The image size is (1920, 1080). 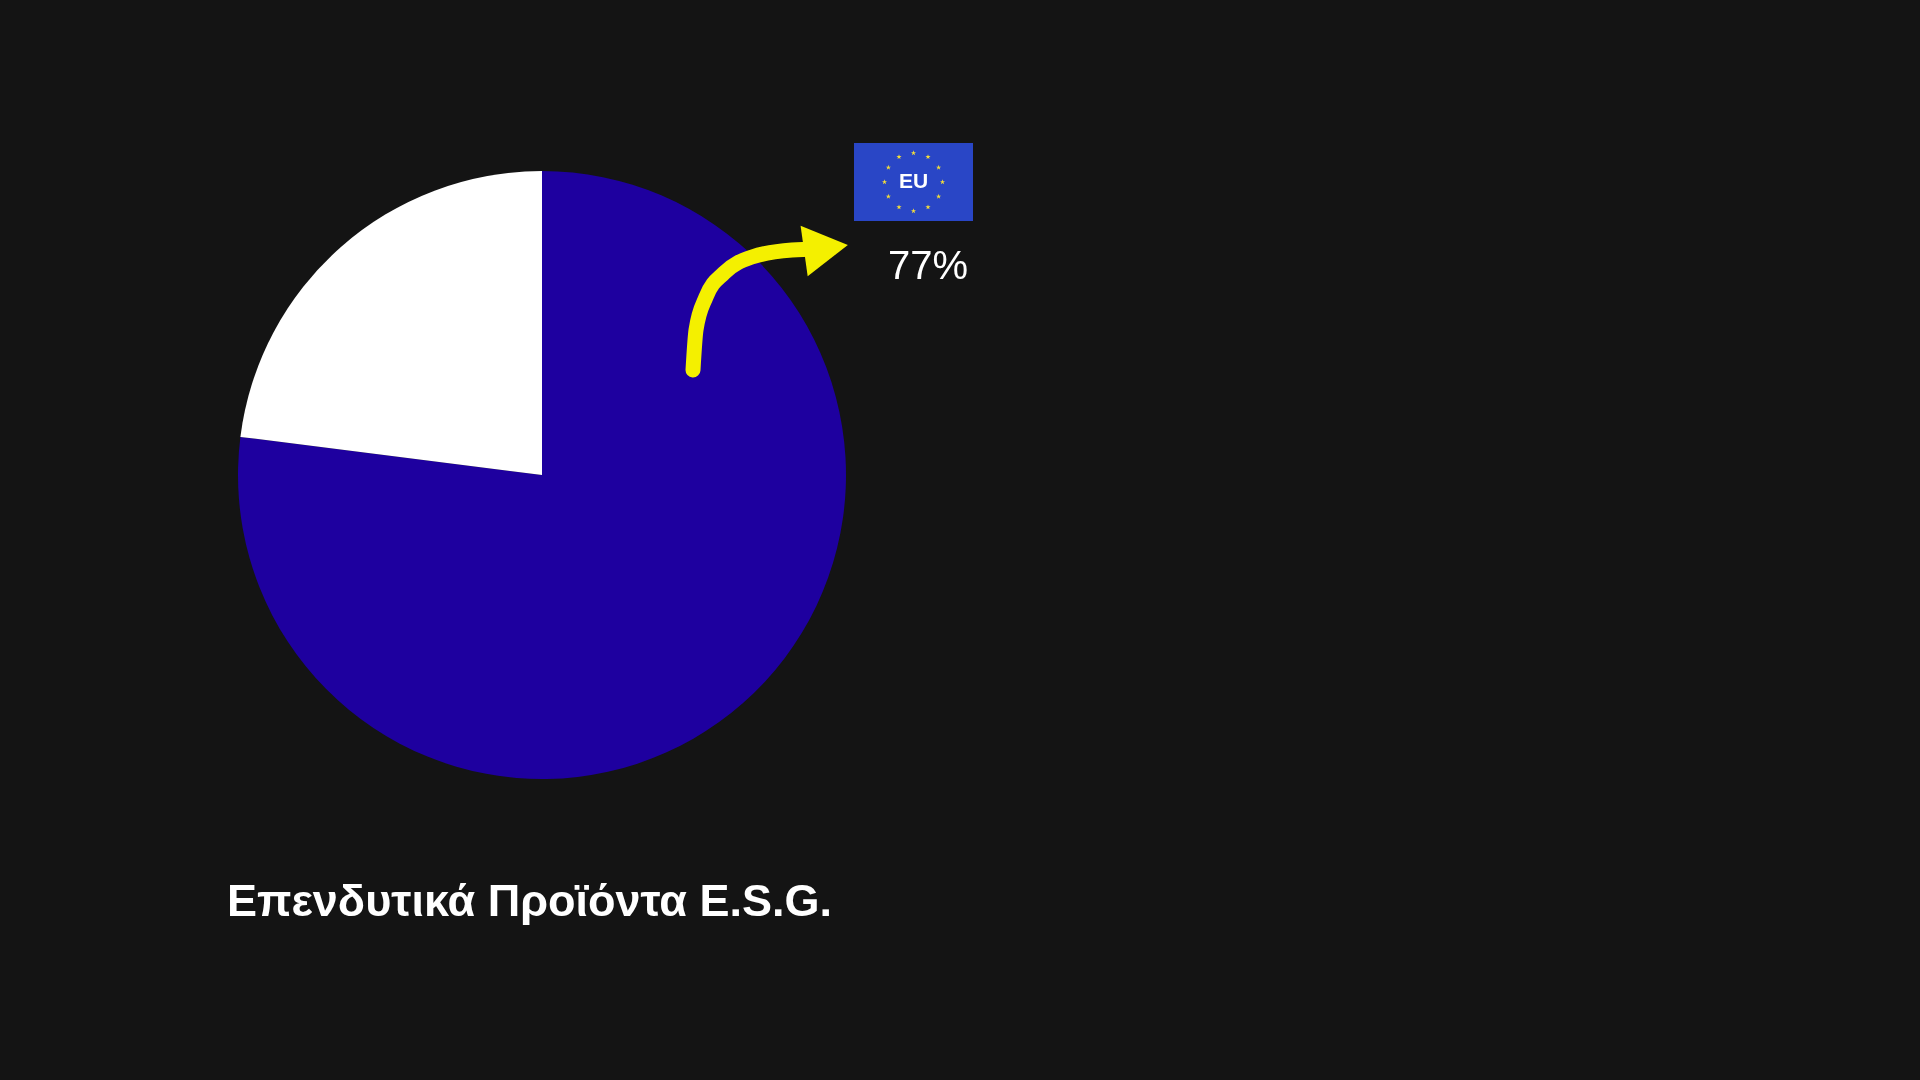 What do you see at coordinates (530, 900) in the screenshot?
I see `text: Επενδυτικά Προϊόντα E.S.G.` at bounding box center [530, 900].